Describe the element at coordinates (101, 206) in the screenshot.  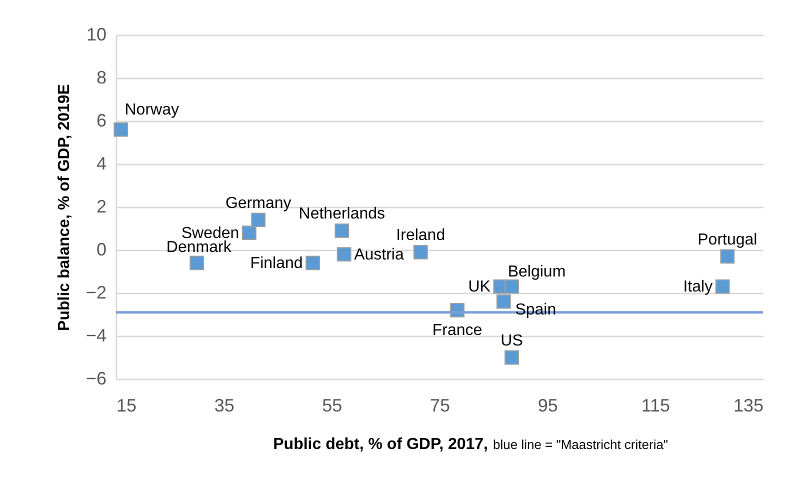
I see `y-tick-label: 2` at that location.